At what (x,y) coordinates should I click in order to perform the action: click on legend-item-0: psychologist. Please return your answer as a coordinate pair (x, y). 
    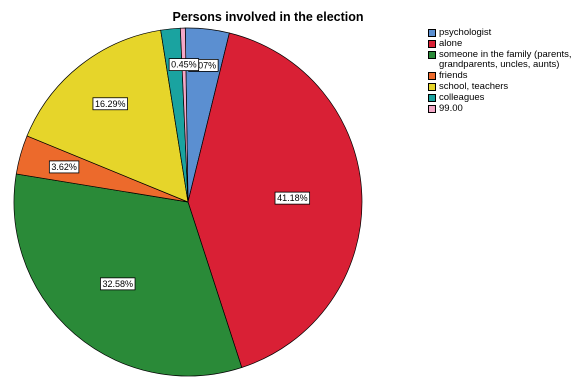
    Looking at the image, I should click on (503, 33).